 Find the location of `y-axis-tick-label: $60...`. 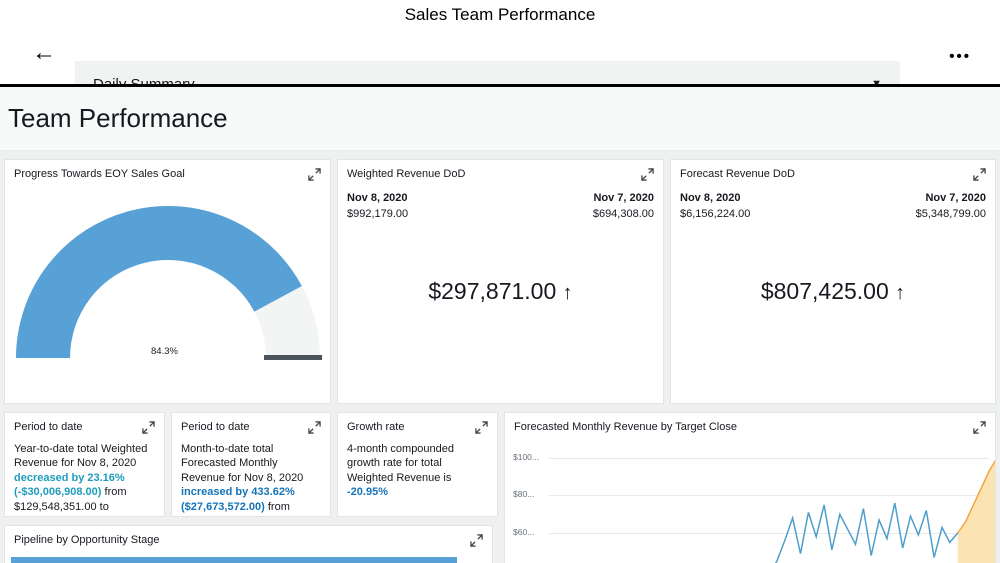

y-axis-tick-label: $60... is located at coordinates (524, 532).